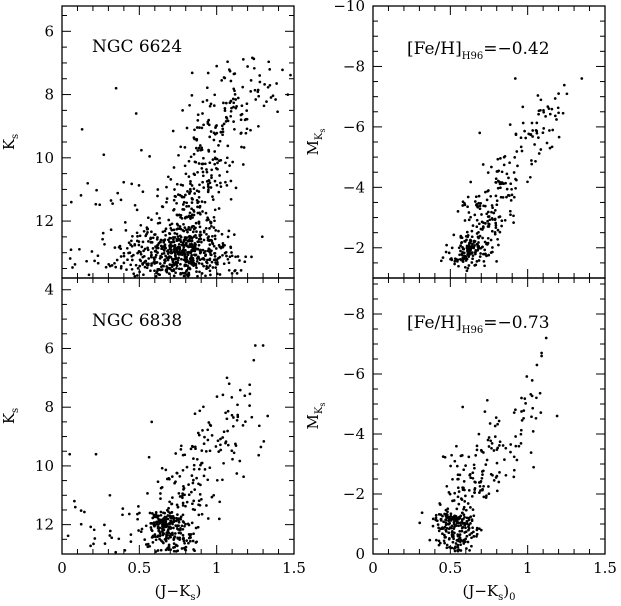  What do you see at coordinates (139, 568) in the screenshot?
I see `x-tick-label: 0.5` at bounding box center [139, 568].